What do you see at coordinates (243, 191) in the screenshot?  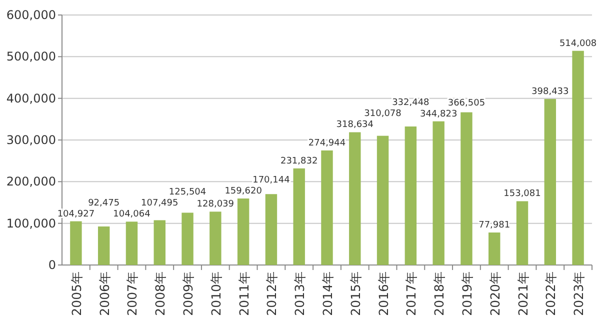 I see `data-label: 159,620` at bounding box center [243, 191].